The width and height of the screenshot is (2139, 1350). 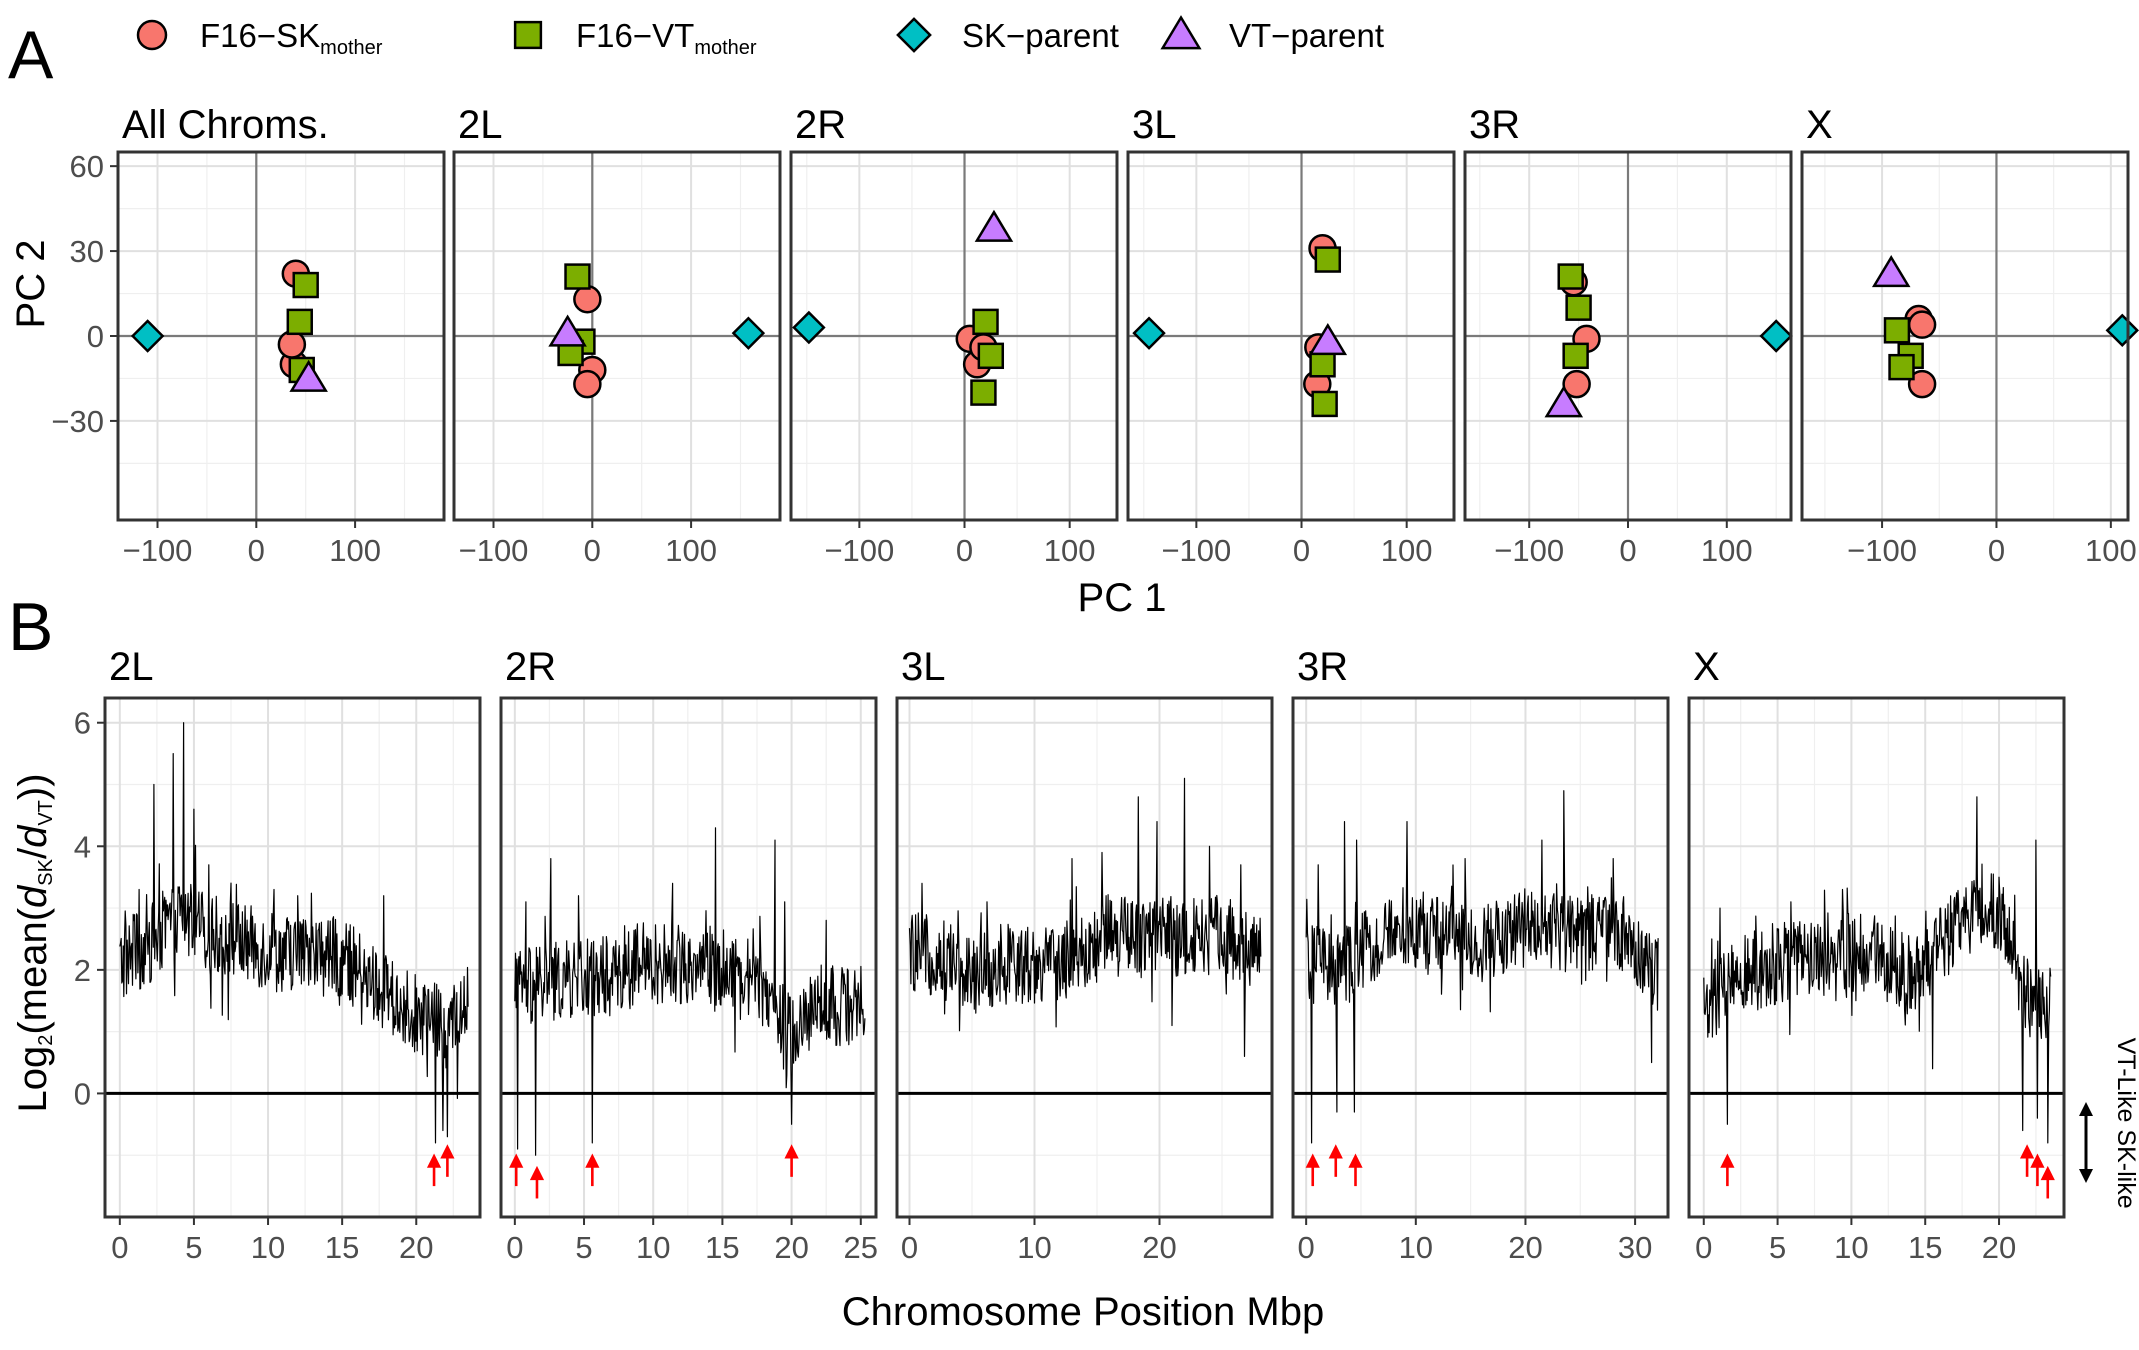 I want to click on legend-marker-f16_vt, so click(x=528, y=35).